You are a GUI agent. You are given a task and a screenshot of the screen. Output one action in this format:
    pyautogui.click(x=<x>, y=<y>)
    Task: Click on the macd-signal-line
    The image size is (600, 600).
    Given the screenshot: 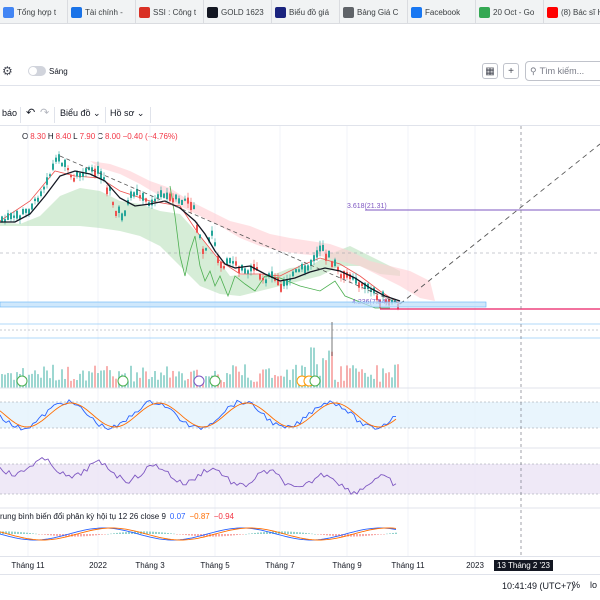 What is the action you would take?
    pyautogui.click(x=198, y=534)
    